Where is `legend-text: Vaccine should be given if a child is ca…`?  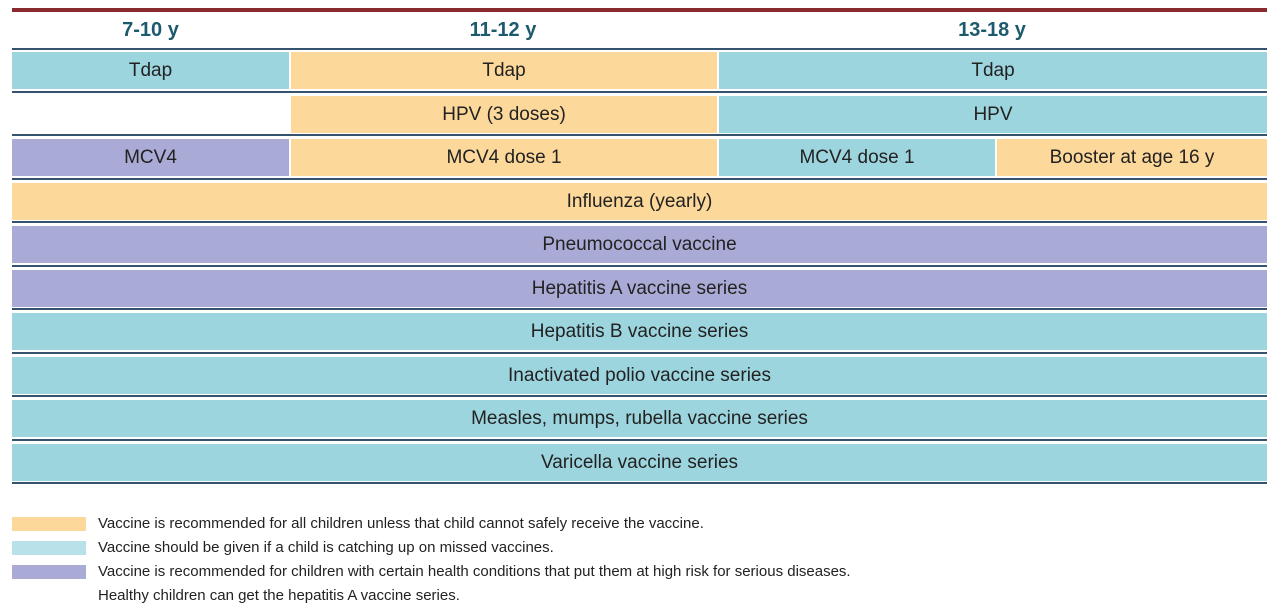
legend-text: Vaccine should be given if a child is ca… is located at coordinates (326, 547).